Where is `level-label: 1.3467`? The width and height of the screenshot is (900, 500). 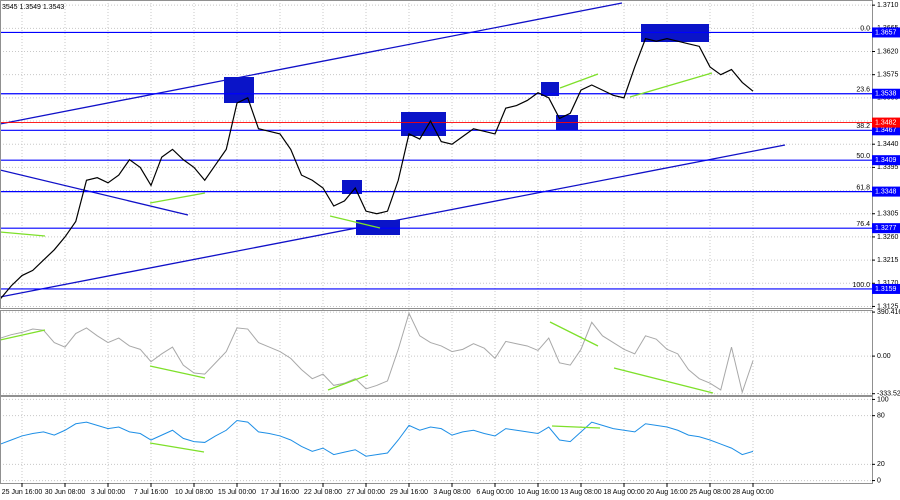 level-label: 1.3467 is located at coordinates (886, 130).